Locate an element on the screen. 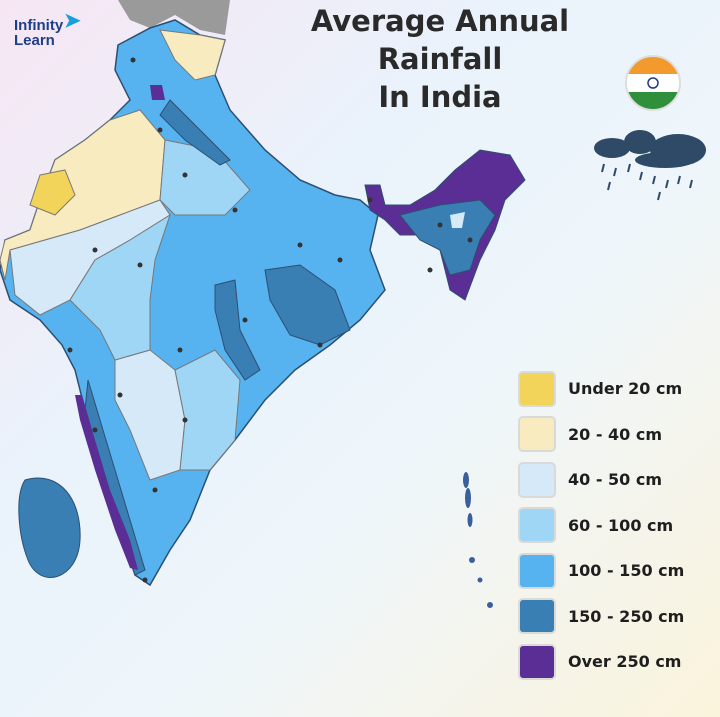 The height and width of the screenshot is (717, 720). infinity-learn-logo: Infinity Learn ➤ is located at coordinates (47, 30).